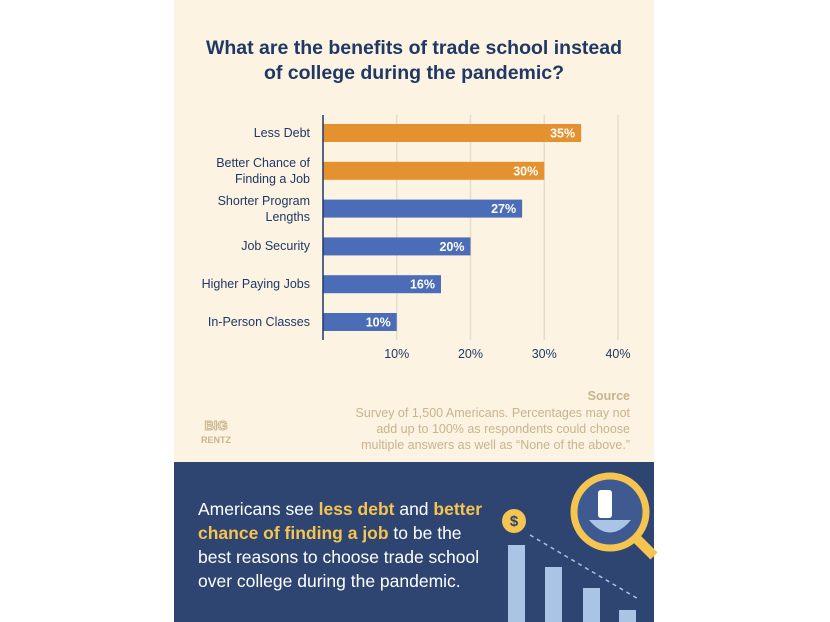 The width and height of the screenshot is (830, 622). Describe the element at coordinates (525, 171) in the screenshot. I see `value-label: 30%` at that location.